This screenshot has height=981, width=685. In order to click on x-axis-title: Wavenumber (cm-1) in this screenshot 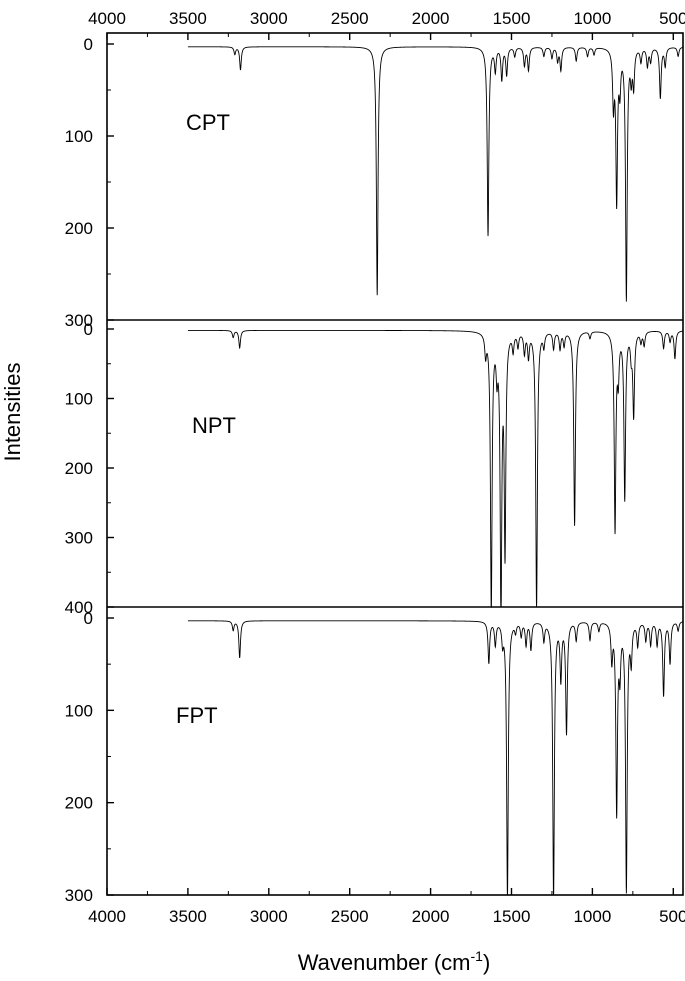, I will do `click(394, 961)`.